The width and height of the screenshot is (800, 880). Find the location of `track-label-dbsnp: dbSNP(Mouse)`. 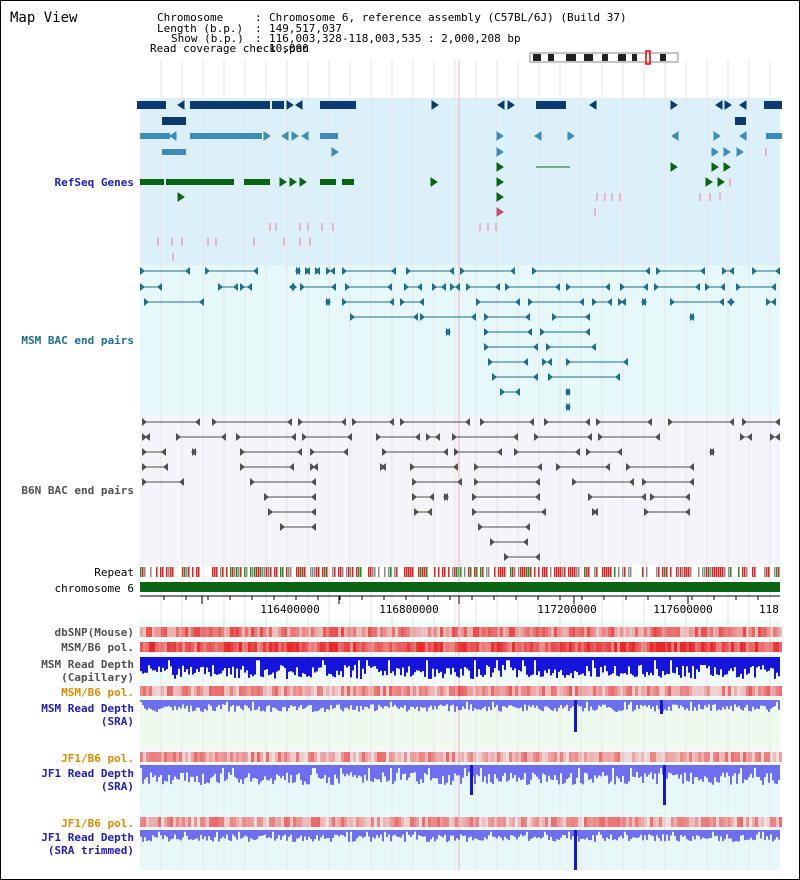

track-label-dbsnp: dbSNP(Mouse) is located at coordinates (94, 632).